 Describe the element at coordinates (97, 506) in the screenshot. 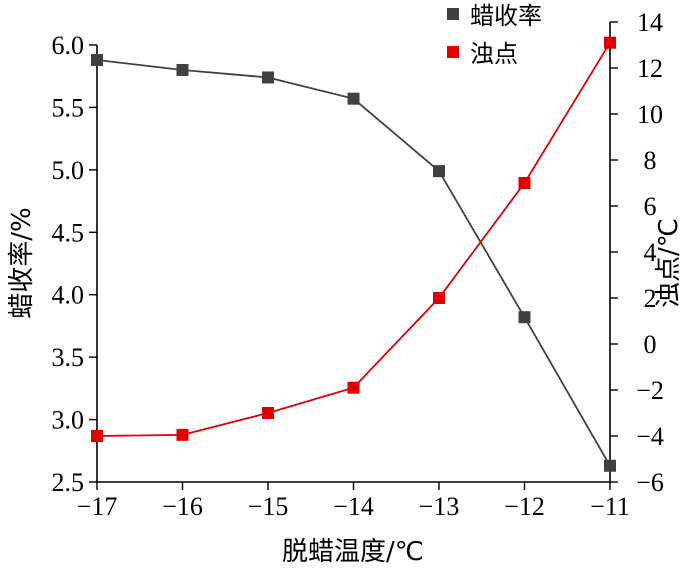

I see `x-tick-label: −17` at that location.